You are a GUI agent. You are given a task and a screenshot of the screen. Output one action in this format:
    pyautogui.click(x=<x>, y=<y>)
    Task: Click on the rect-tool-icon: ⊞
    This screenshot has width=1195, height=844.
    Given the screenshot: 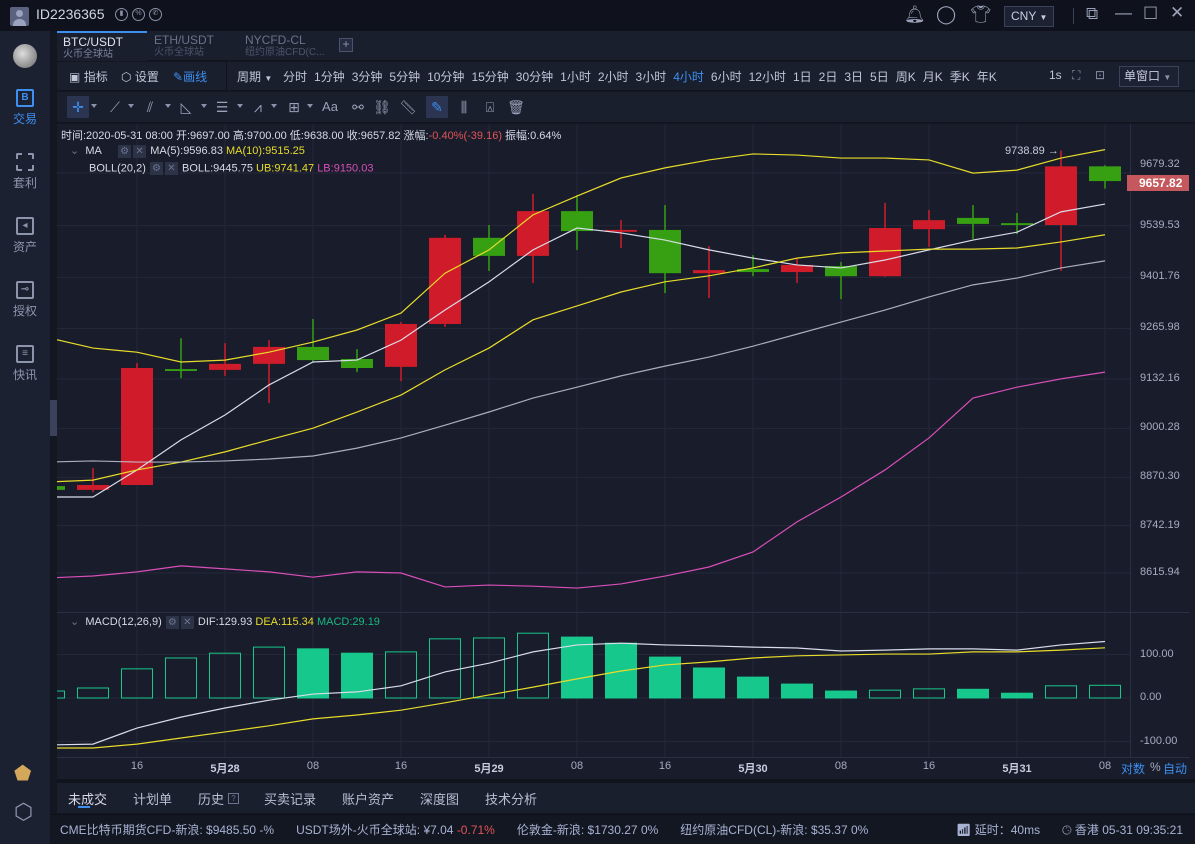 What is the action you would take?
    pyautogui.click(x=294, y=107)
    